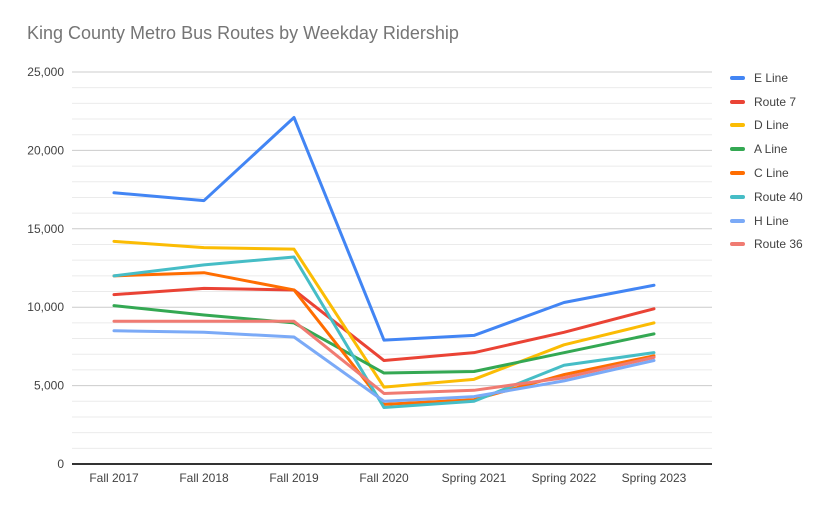  What do you see at coordinates (45, 229) in the screenshot?
I see `y-axis-tick-label: 15,000` at bounding box center [45, 229].